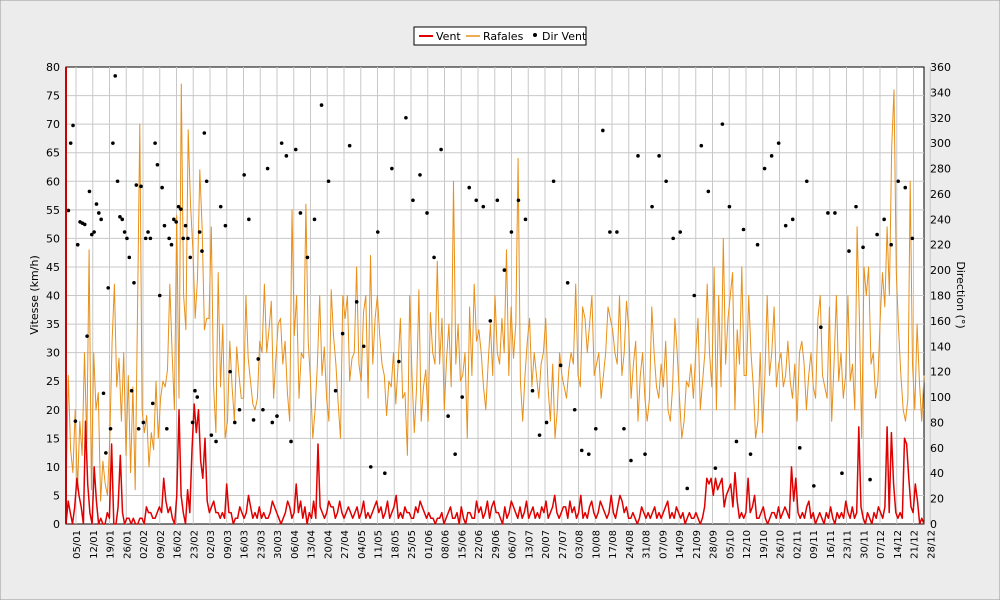 The width and height of the screenshot is (1000, 600). What do you see at coordinates (937, 422) in the screenshot?
I see `y2-tick-label: 80` at bounding box center [937, 422].